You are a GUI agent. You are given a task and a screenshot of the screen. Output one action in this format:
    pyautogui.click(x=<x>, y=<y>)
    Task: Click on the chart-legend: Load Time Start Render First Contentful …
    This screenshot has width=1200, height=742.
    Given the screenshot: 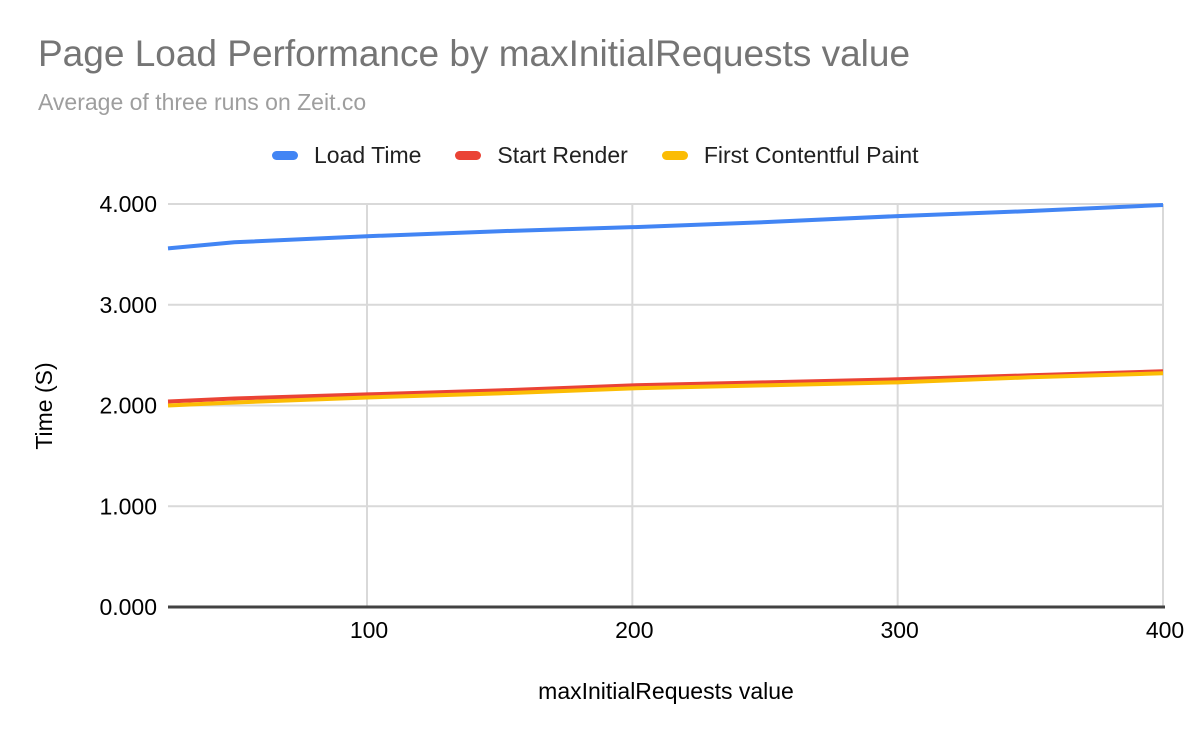 What is the action you would take?
    pyautogui.click(x=595, y=156)
    